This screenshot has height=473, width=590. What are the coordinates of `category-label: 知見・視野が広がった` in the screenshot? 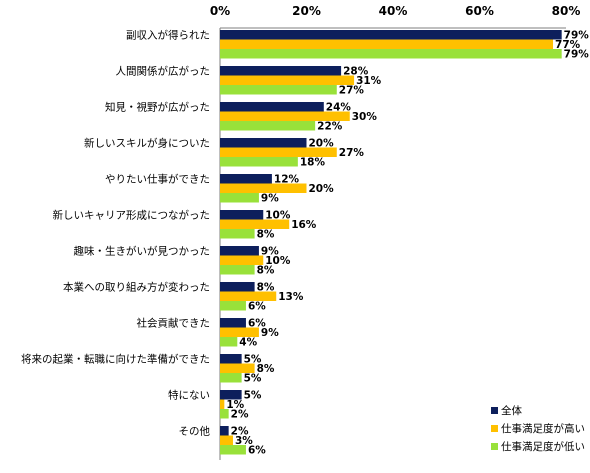 It's located at (157, 106).